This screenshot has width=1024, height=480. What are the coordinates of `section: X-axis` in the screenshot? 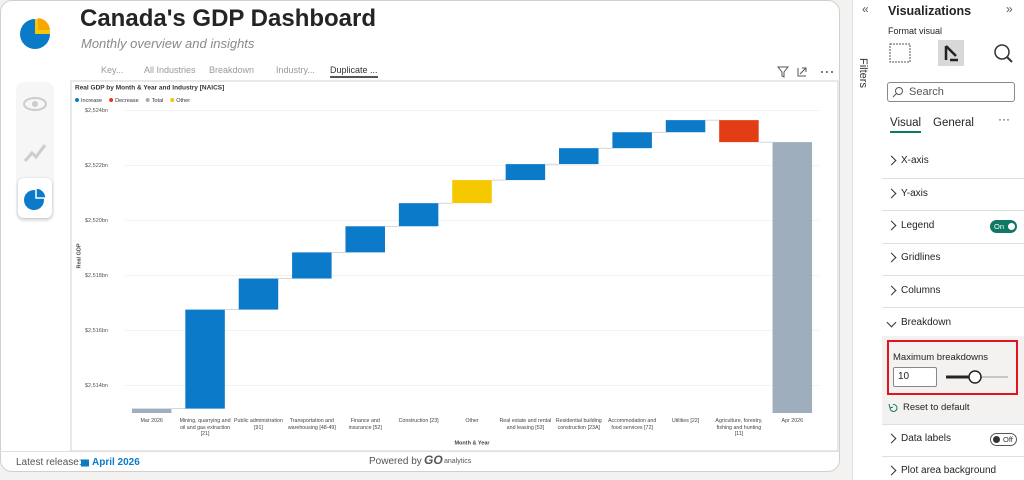 It's located at (952, 160).